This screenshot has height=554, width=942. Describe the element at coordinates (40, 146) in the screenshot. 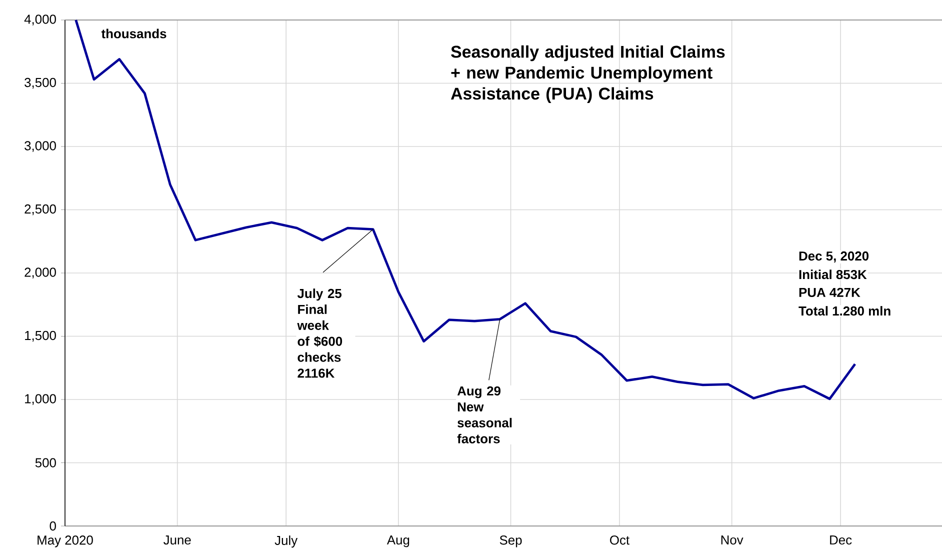

I see `y-tick-label: 3,000` at that location.